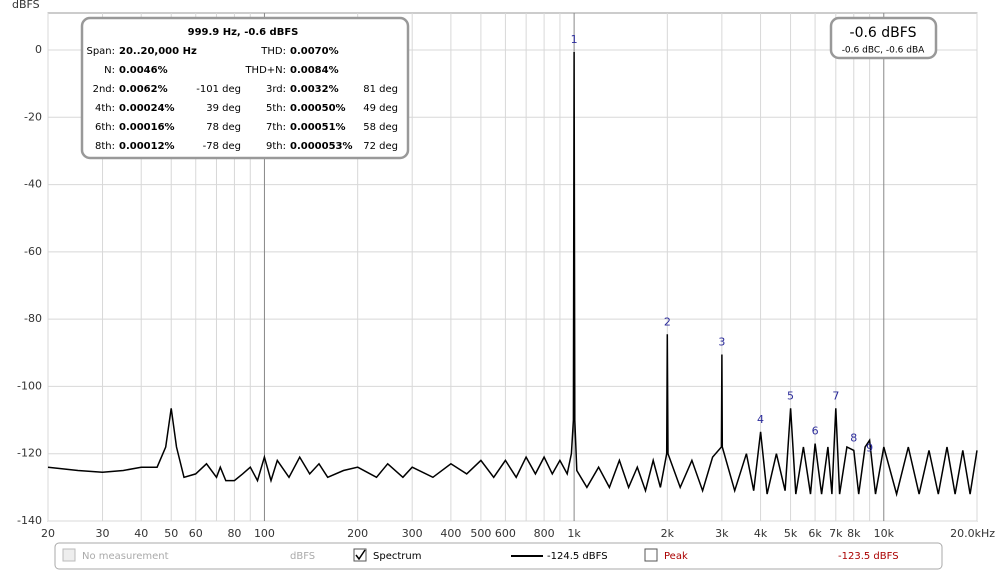  Describe the element at coordinates (223, 127) in the screenshot. I see `info-p1: 78 deg` at that location.